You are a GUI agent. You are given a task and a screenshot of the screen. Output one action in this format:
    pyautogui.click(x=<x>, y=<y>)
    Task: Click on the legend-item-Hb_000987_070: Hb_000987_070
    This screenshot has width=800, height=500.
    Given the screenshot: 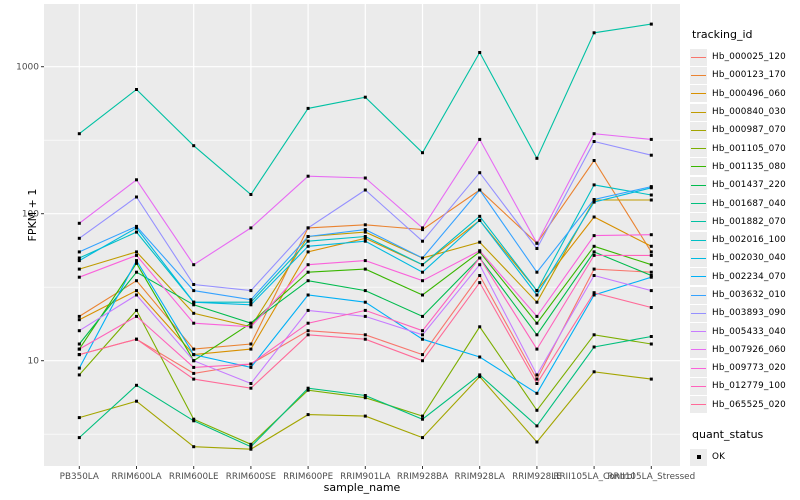 What is the action you would take?
    pyautogui.click(x=745, y=130)
    